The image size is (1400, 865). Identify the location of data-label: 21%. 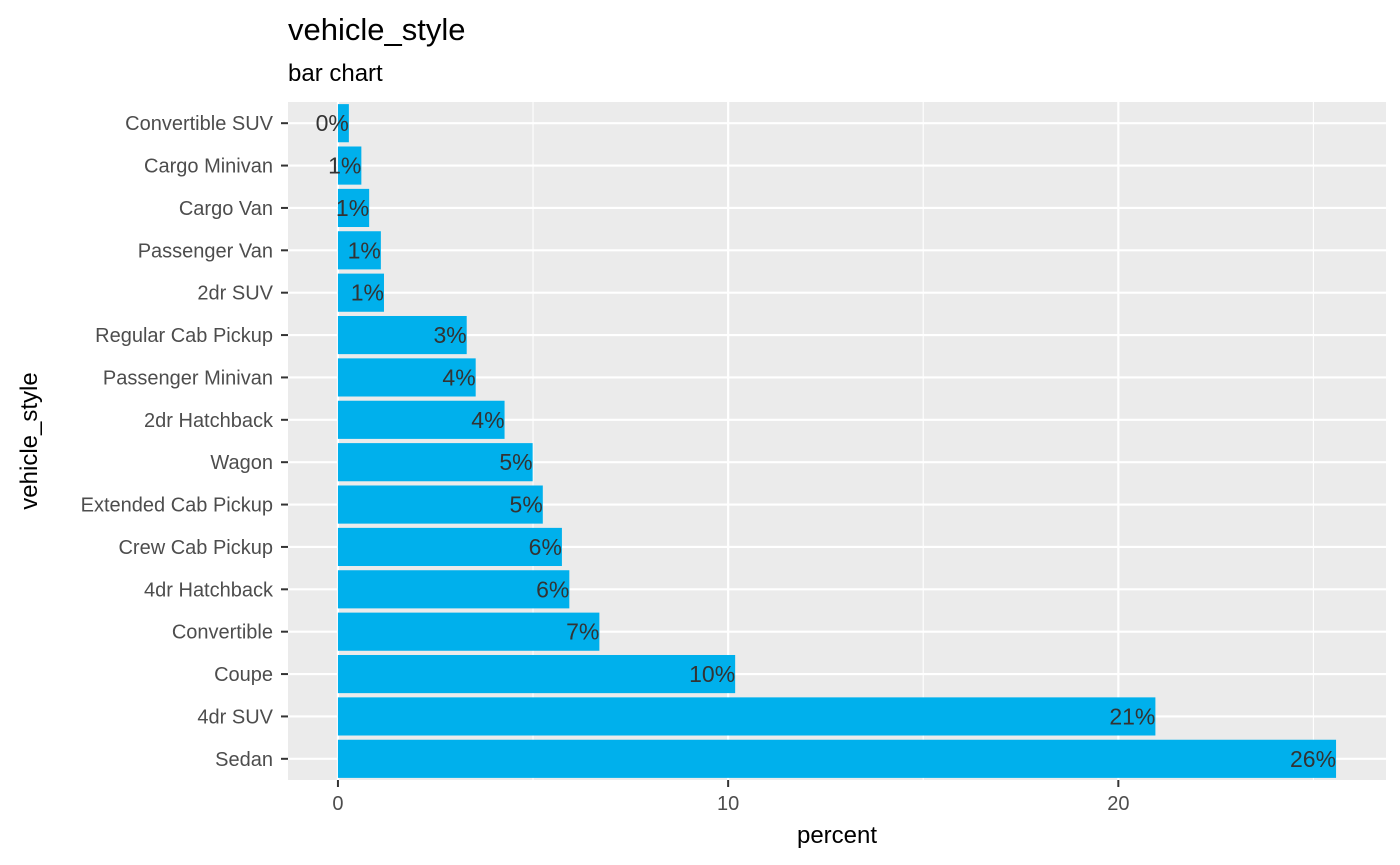
(1132, 716).